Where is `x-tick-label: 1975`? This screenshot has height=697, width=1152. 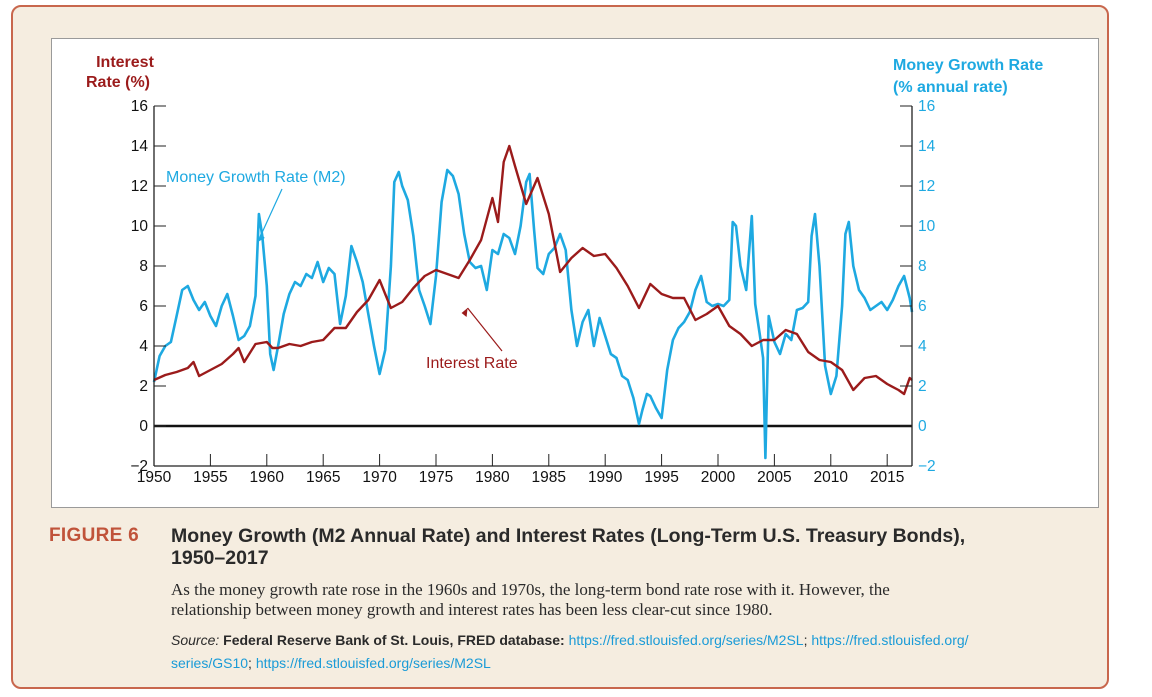 x-tick-label: 1975 is located at coordinates (436, 477).